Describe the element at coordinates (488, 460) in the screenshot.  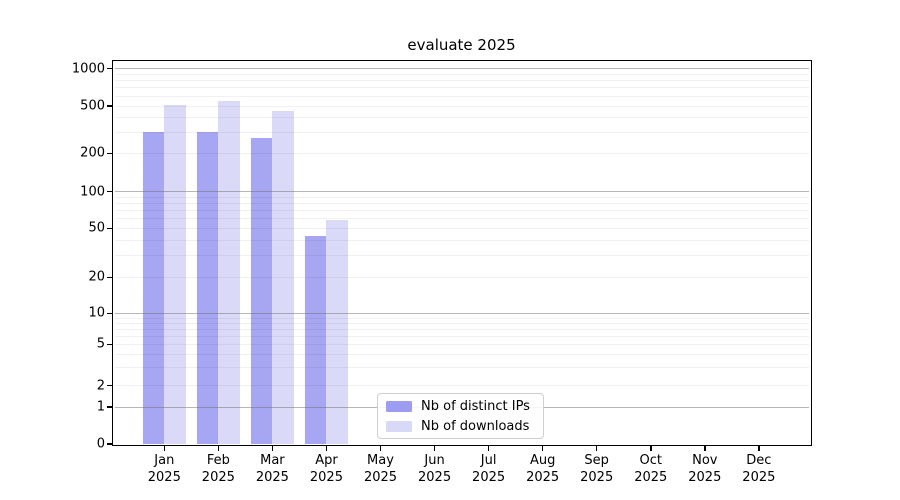
I see `month-line: Jul` at that location.